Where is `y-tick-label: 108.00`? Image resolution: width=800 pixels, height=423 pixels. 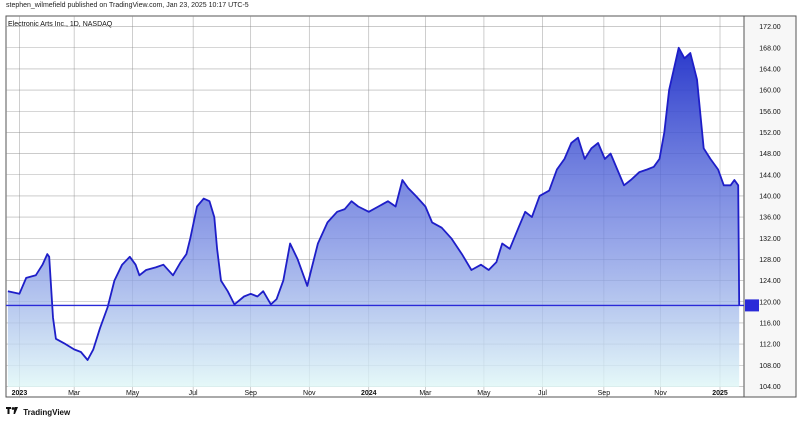
y-tick-label: 108.00 is located at coordinates (770, 366).